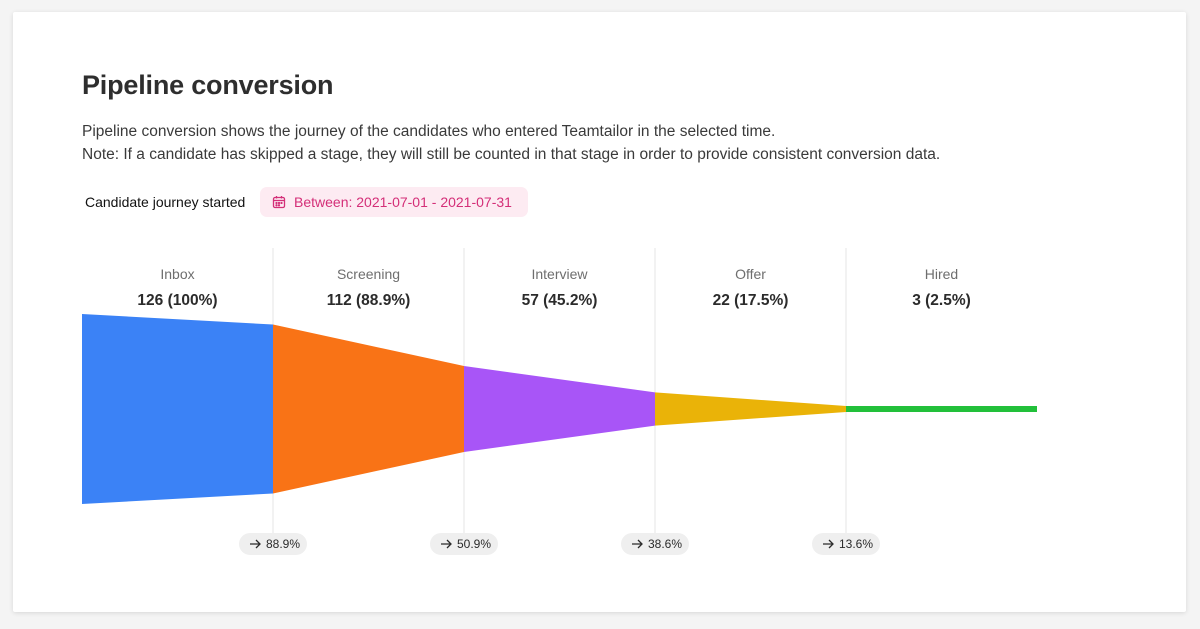  What do you see at coordinates (368, 409) in the screenshot?
I see `funnel-segment-screening` at bounding box center [368, 409].